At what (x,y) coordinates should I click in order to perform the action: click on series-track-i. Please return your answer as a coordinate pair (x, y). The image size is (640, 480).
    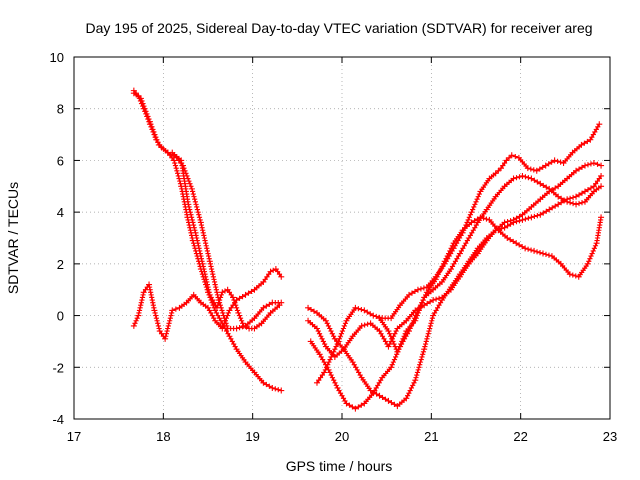
    Looking at the image, I should click on (490, 263).